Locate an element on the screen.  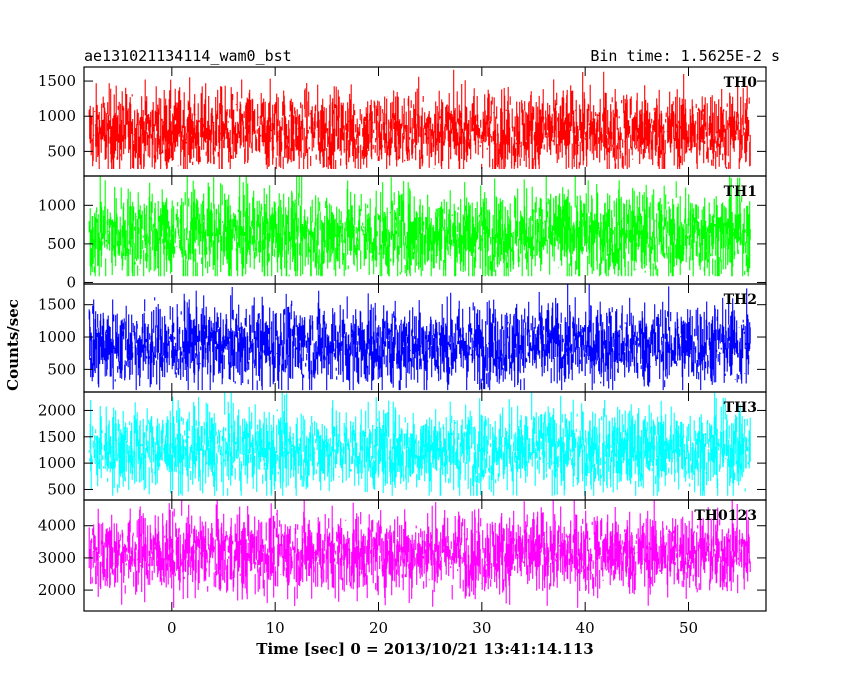
series-th3 is located at coordinates (419, 444).